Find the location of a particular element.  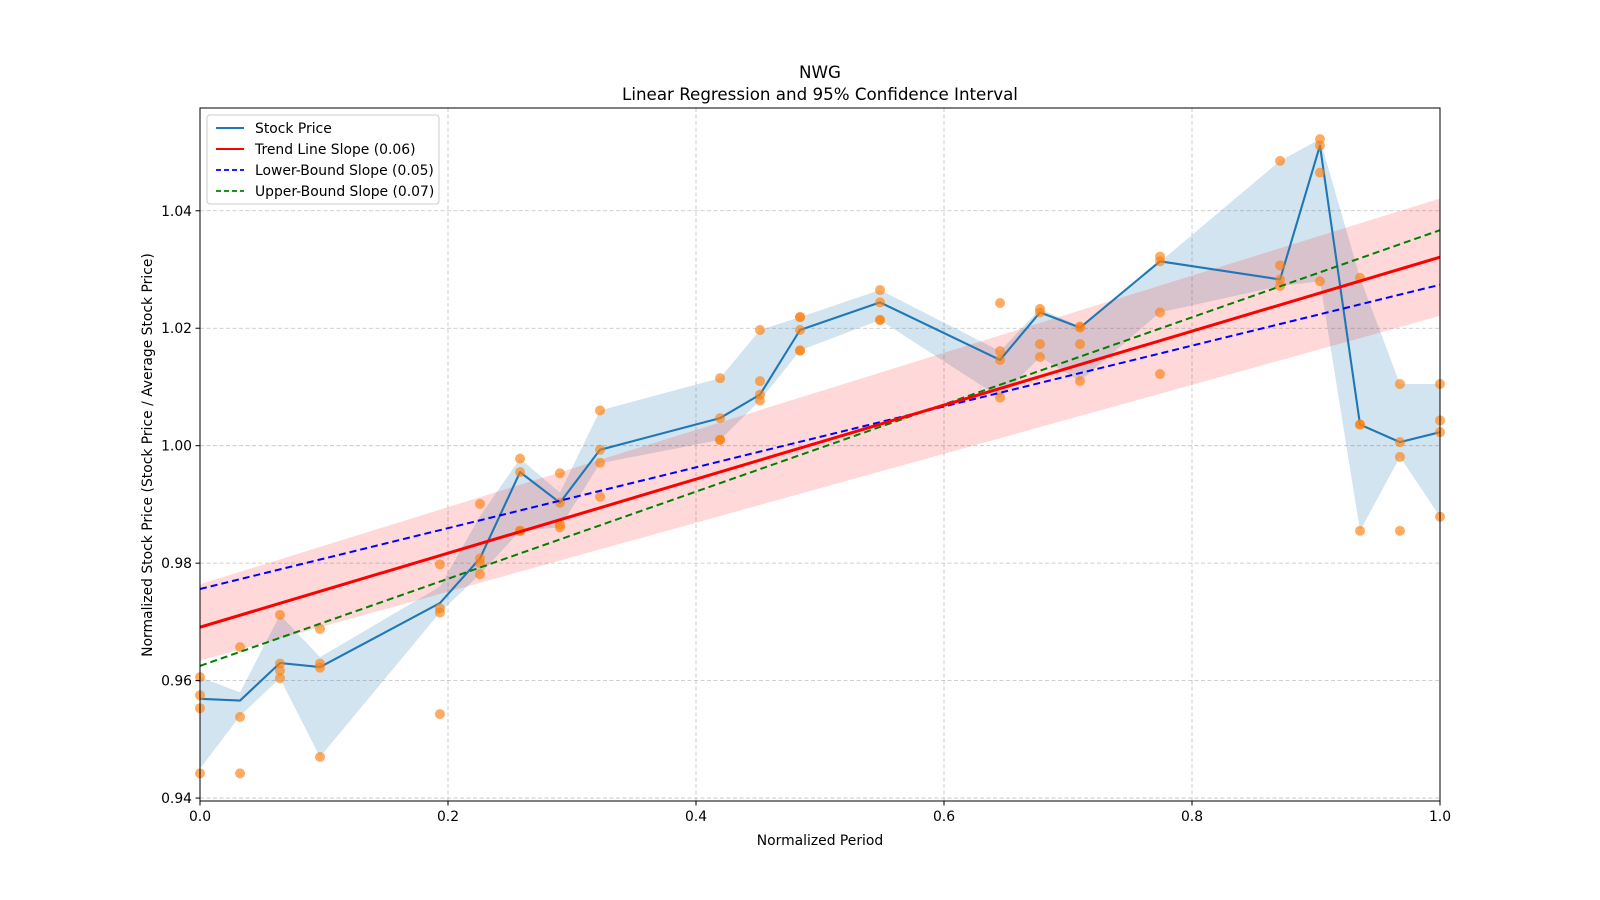

x-tick-label: 0.0 is located at coordinates (200, 817).